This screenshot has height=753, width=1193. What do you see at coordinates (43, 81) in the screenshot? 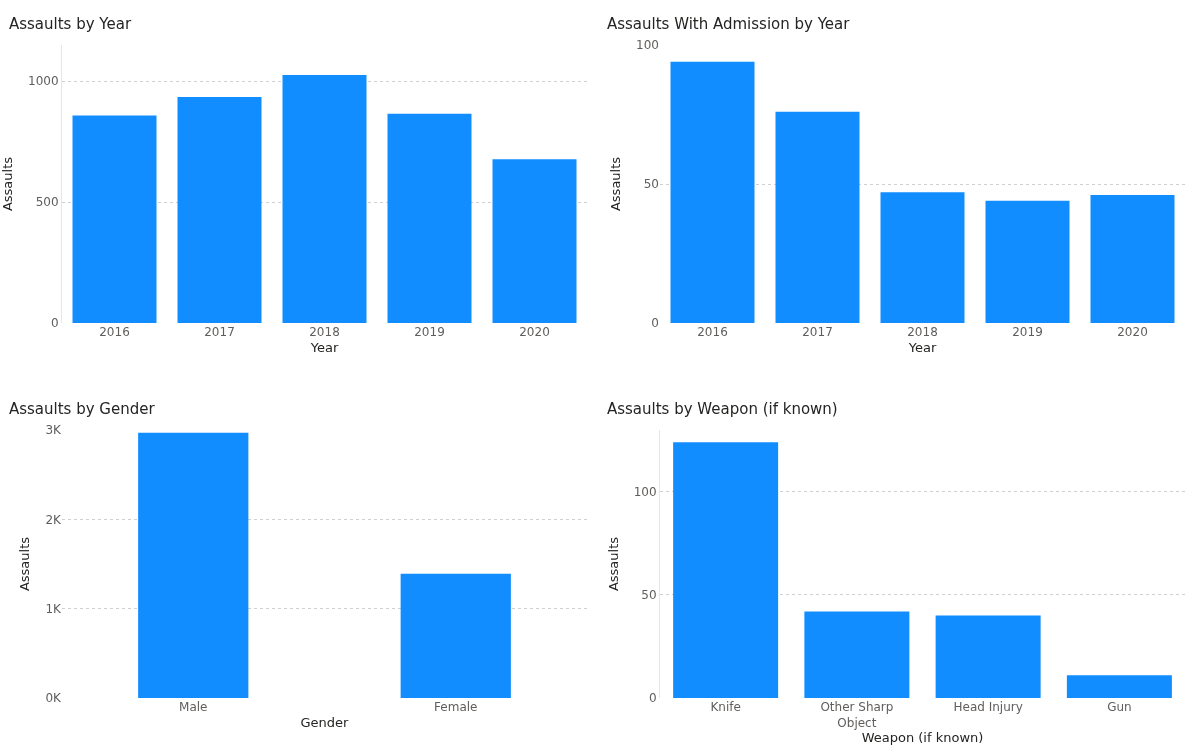
I see `y-tick-label: 1000` at bounding box center [43, 81].